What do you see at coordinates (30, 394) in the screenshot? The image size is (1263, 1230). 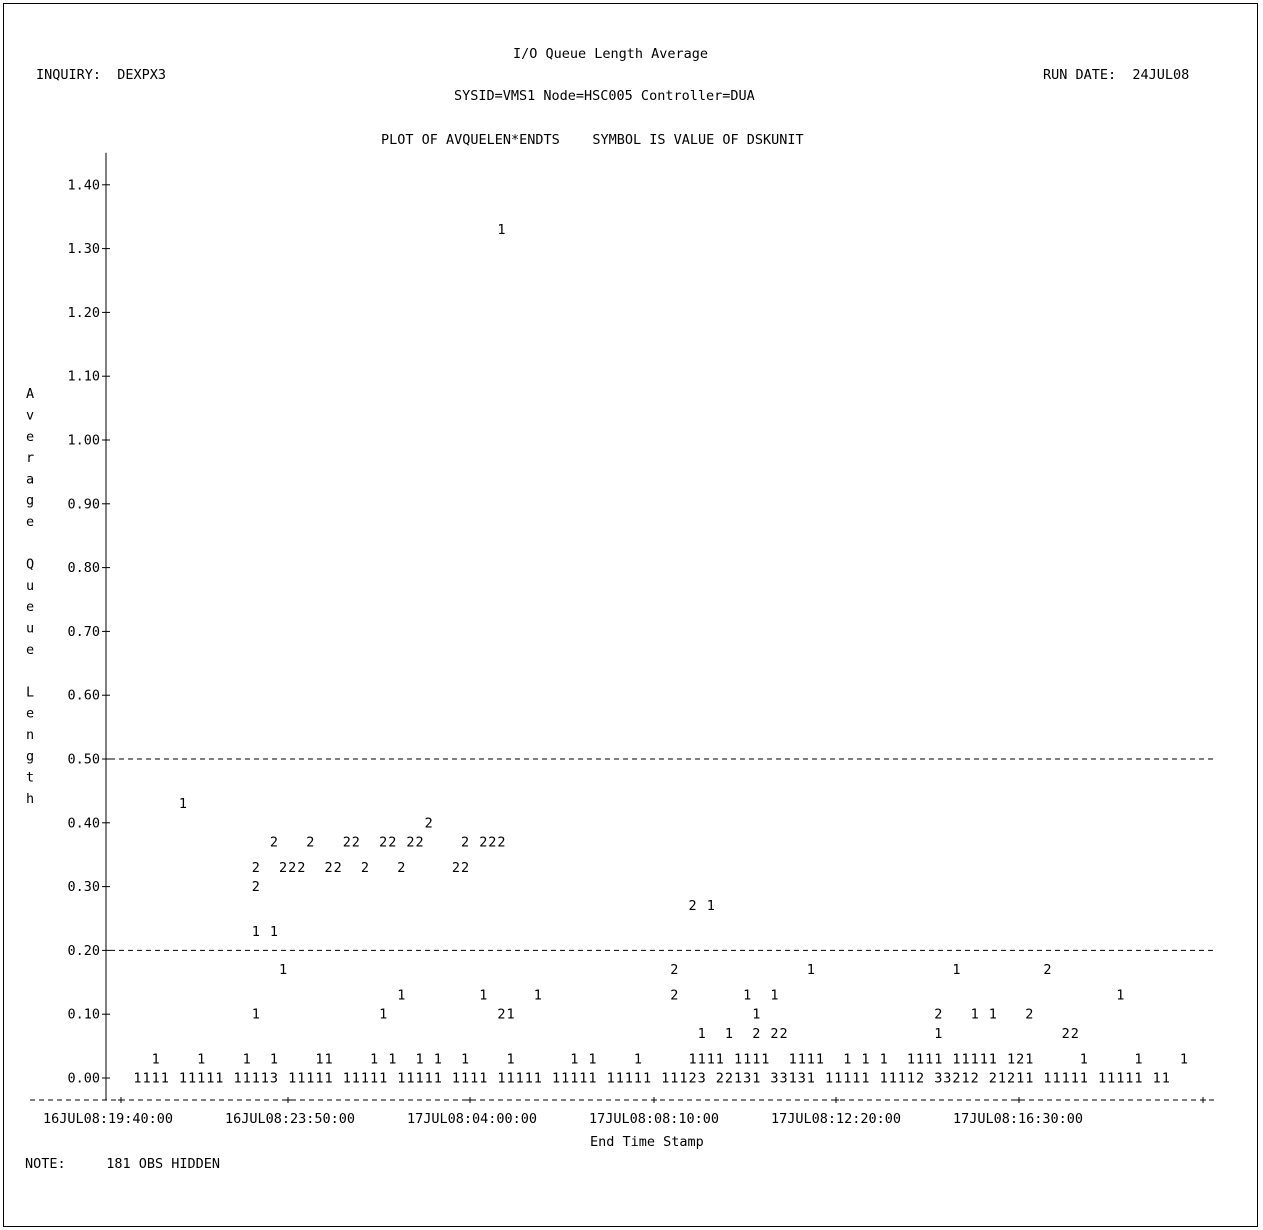 I see `y-axis-title-letter: A` at bounding box center [30, 394].